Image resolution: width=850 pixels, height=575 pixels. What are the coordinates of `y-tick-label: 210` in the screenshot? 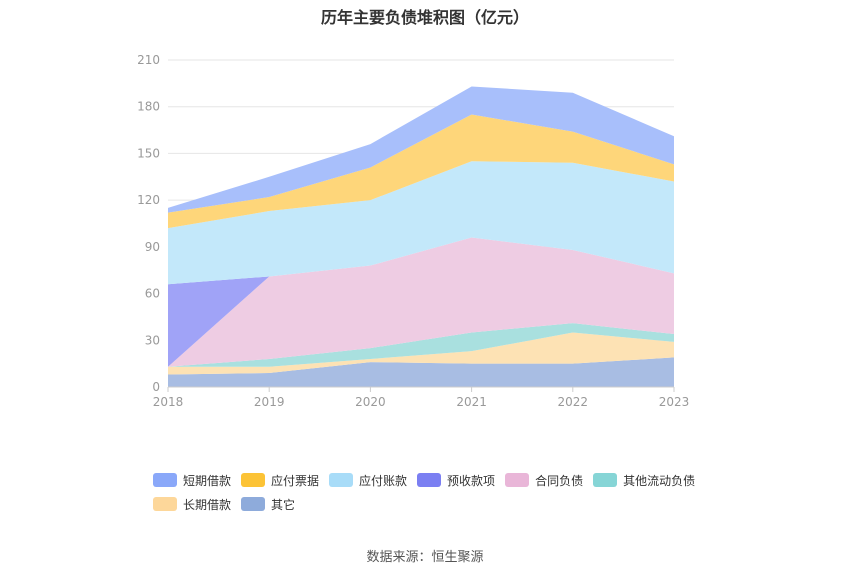 It's located at (148, 60).